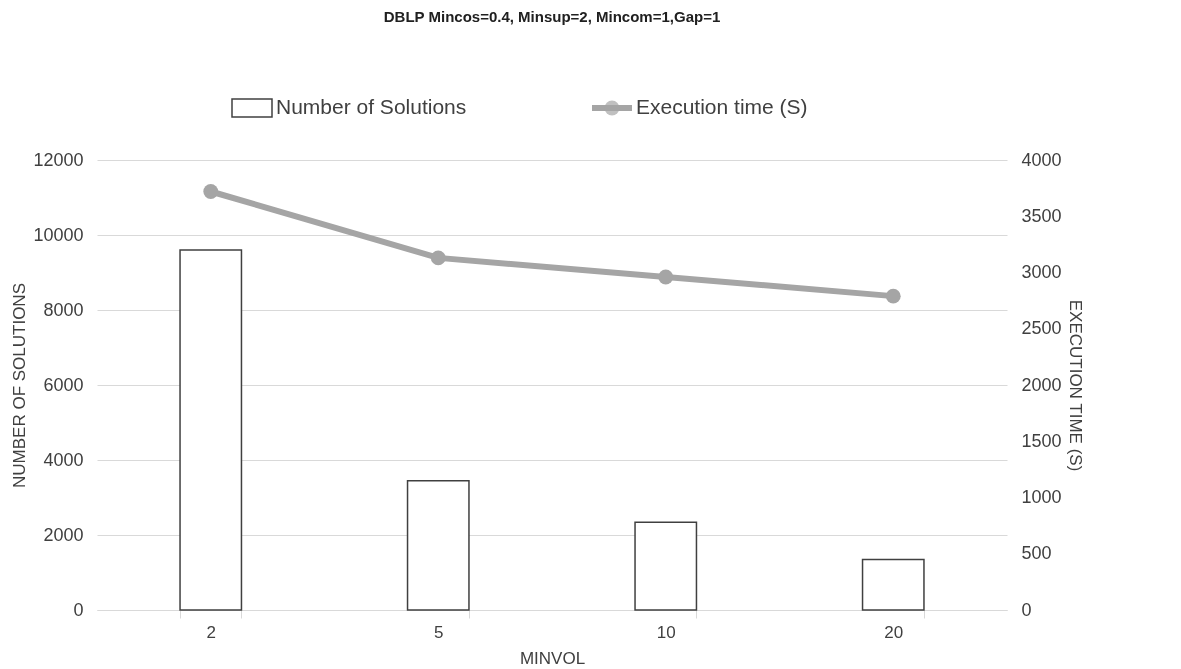 This screenshot has width=1181, height=669. What do you see at coordinates (1026, 609) in the screenshot?
I see `y2-tick-label: 0` at bounding box center [1026, 609].